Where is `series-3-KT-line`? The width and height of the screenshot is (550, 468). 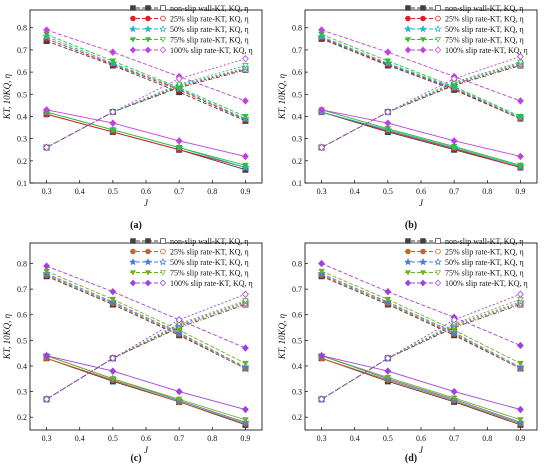 series-3-KT-line is located at coordinates (421, 139).